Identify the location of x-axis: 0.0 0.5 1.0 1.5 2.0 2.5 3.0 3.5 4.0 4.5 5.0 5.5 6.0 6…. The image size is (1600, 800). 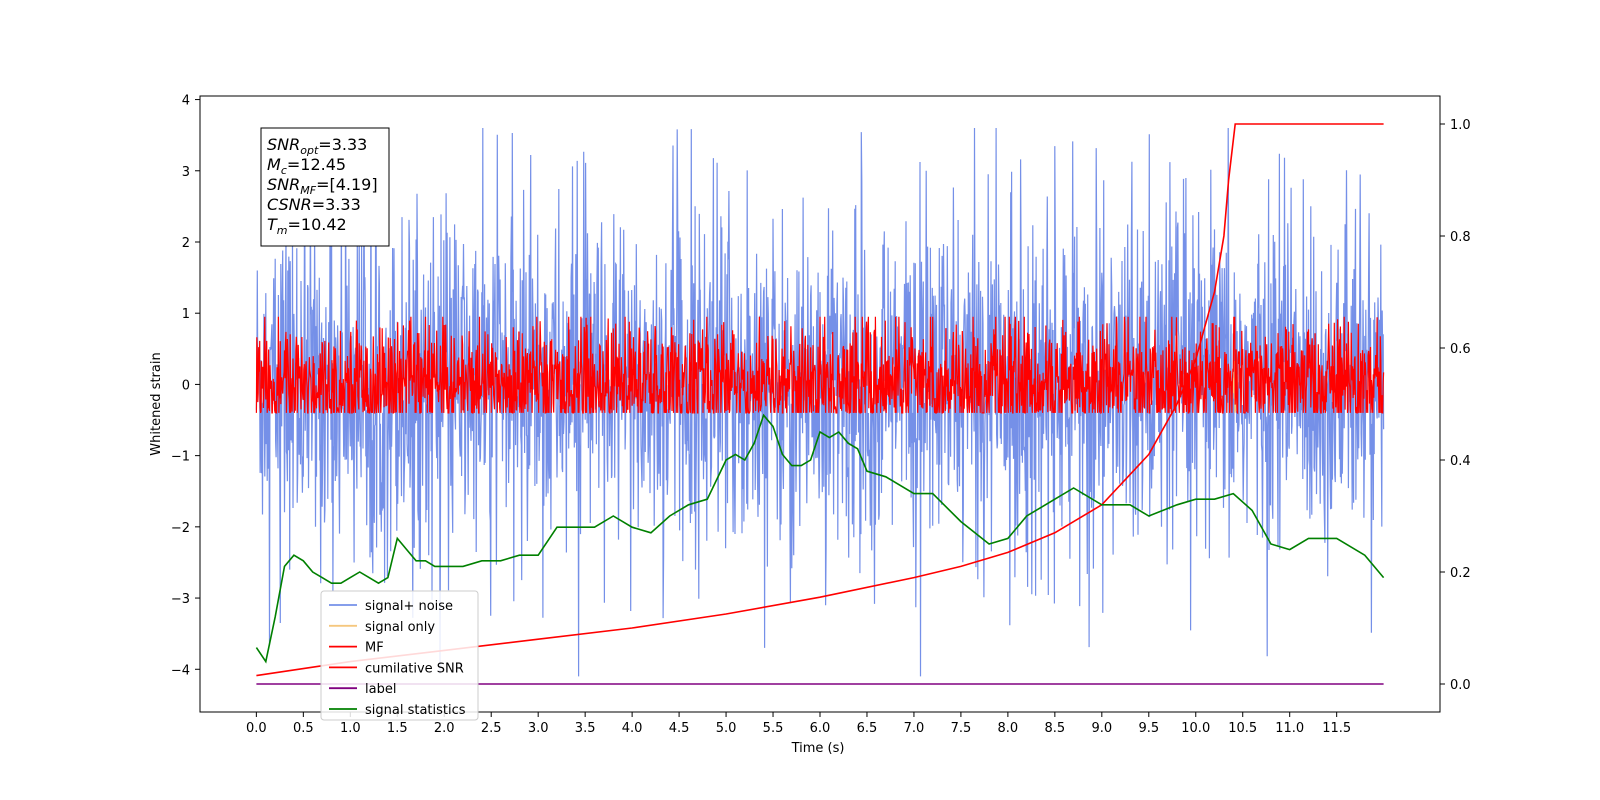
(798, 724).